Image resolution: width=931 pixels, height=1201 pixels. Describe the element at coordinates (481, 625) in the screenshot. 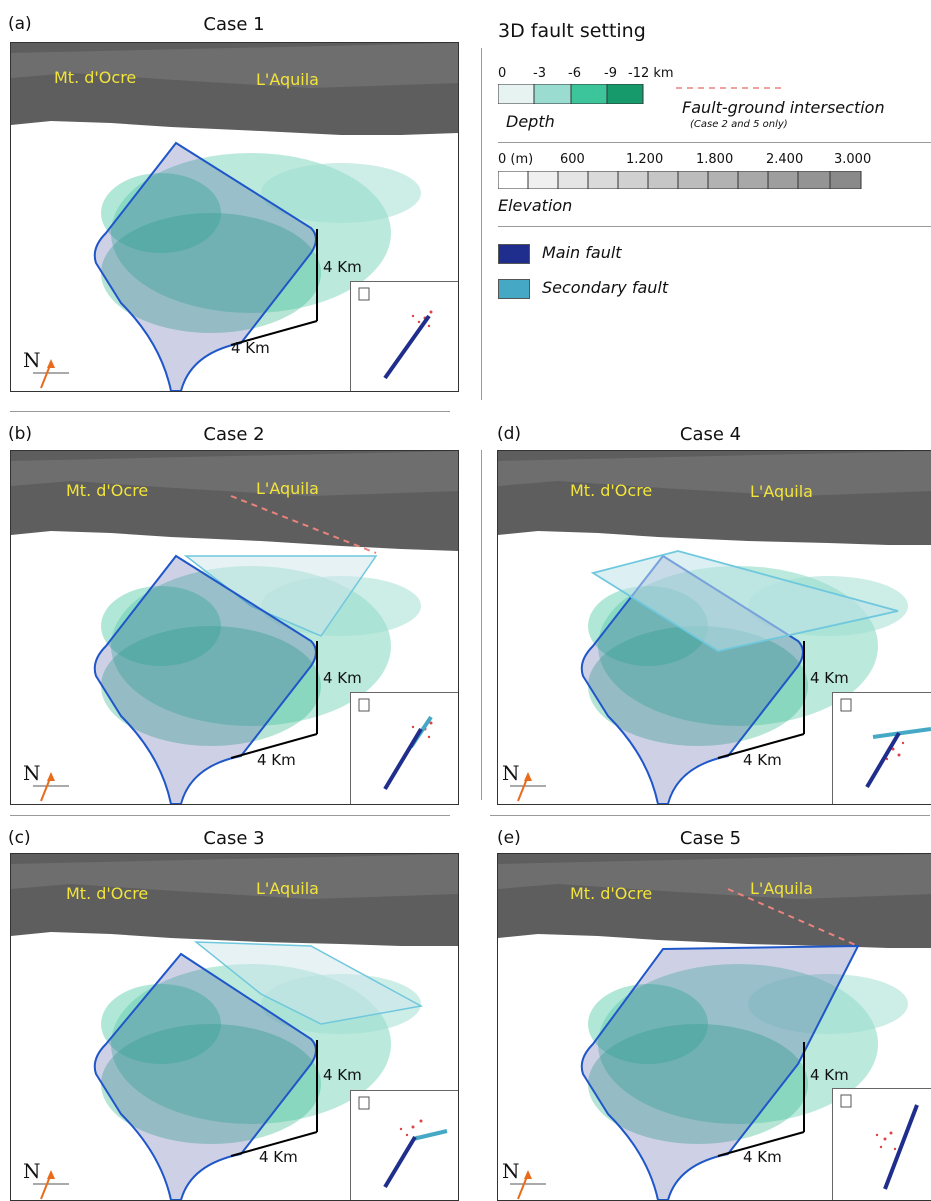

I see `separator-vertical-mid` at that location.